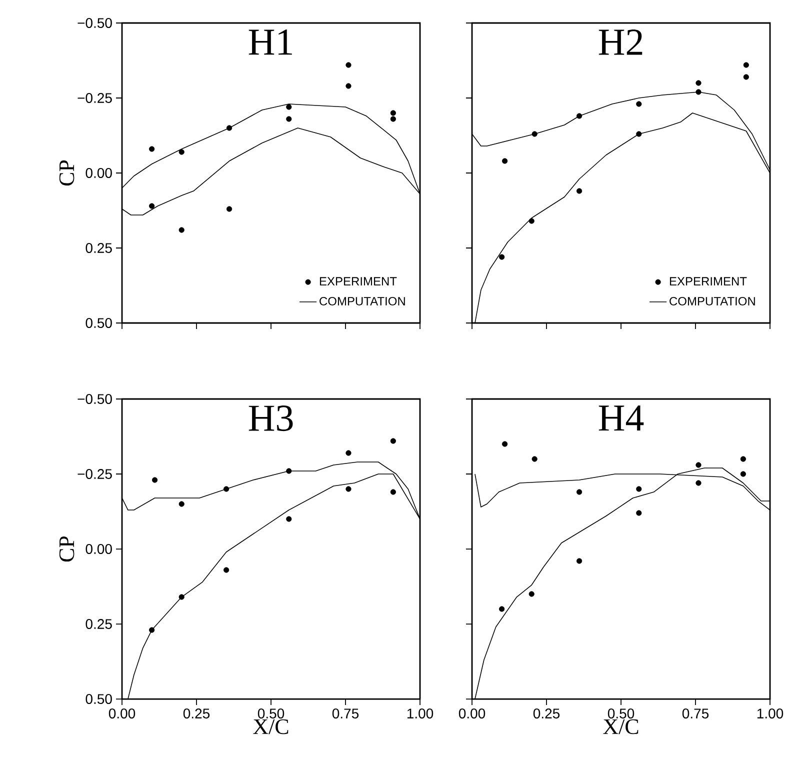 The width and height of the screenshot is (797, 768). Describe the element at coordinates (620, 42) in the screenshot. I see `chart-title: H2` at that location.